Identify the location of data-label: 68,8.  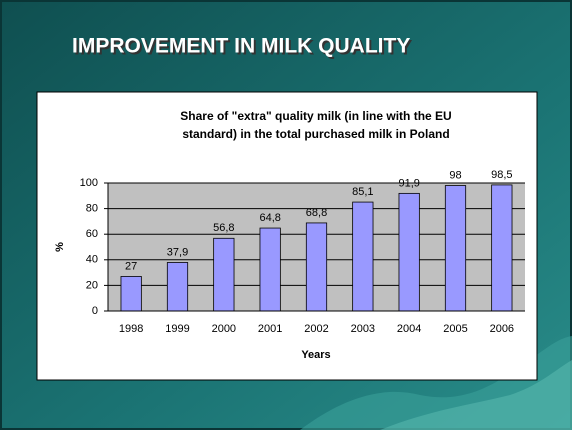
(316, 213).